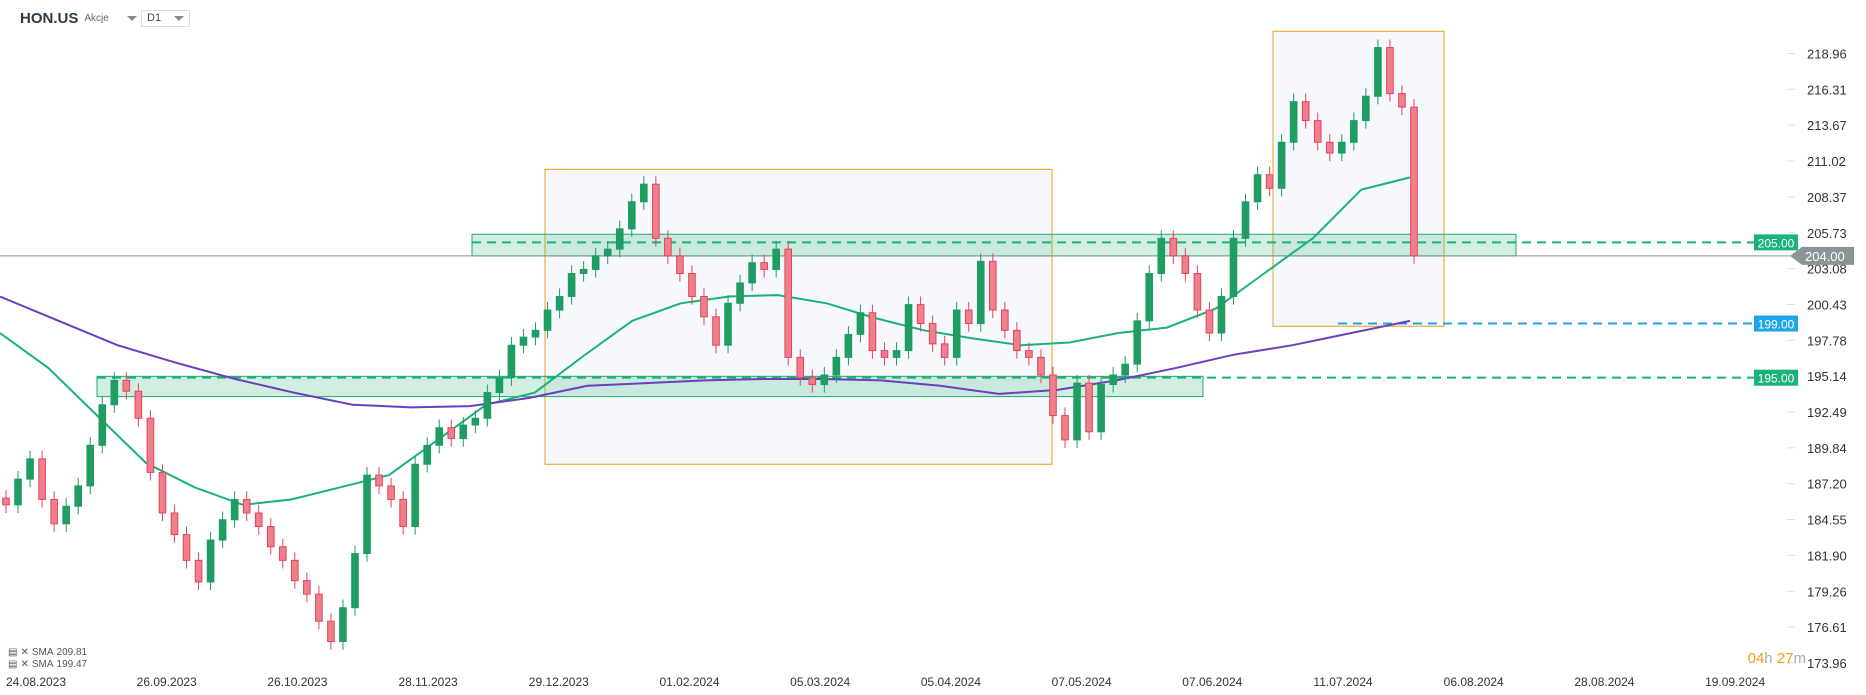  I want to click on timeframe-select: D1, so click(165, 18).